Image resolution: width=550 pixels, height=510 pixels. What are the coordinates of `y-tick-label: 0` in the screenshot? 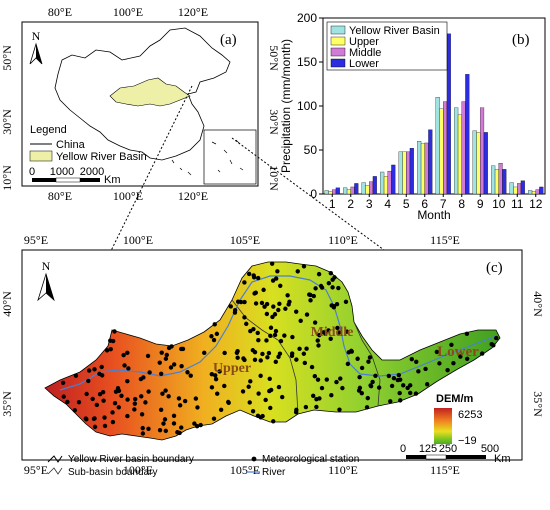 It's located at (313, 194).